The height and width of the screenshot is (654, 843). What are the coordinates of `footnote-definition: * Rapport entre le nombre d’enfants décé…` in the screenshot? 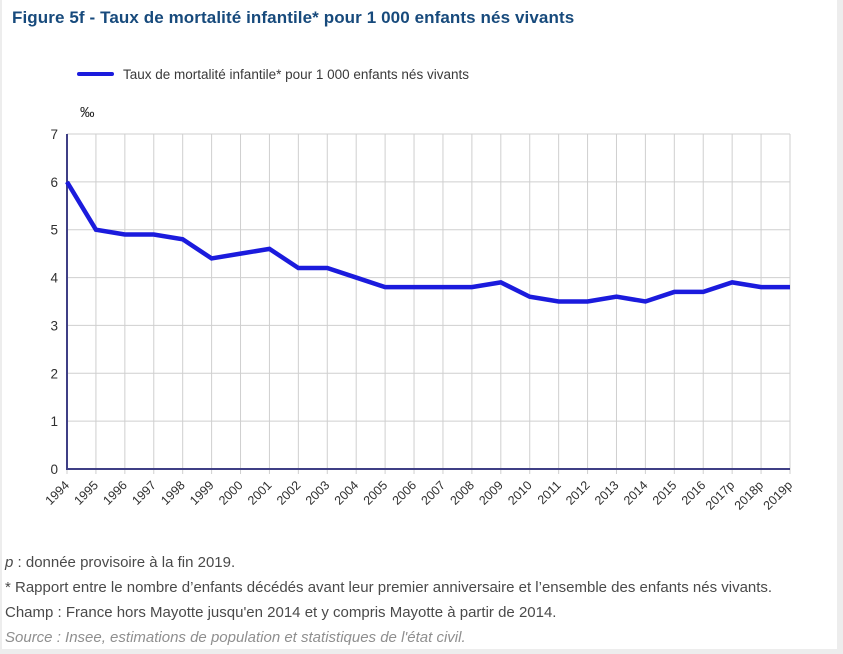 It's located at (389, 587).